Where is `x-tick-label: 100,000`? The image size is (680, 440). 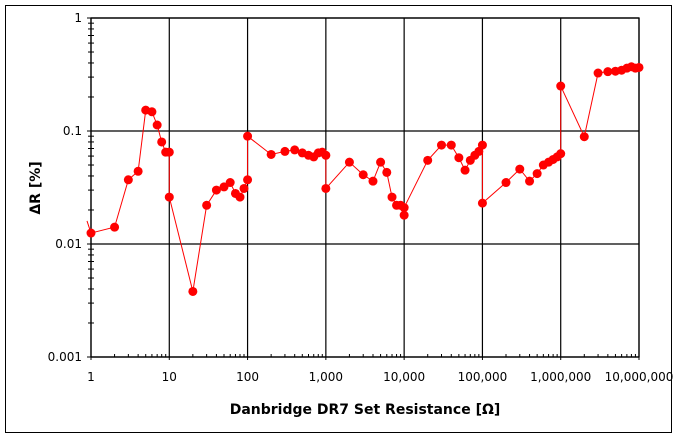
x-tick-label: 100,000 is located at coordinates (483, 377).